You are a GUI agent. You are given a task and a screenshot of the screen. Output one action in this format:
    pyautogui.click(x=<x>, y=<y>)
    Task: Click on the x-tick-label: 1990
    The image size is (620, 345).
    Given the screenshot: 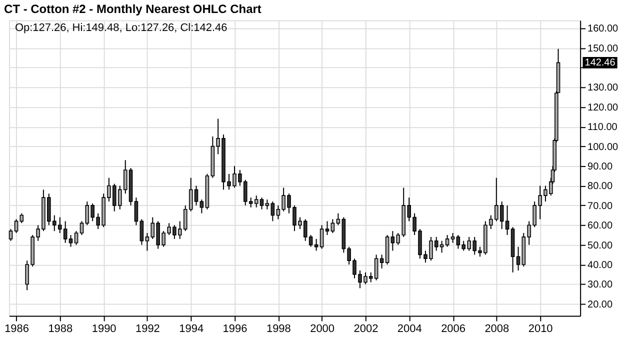 What is the action you would take?
    pyautogui.click(x=104, y=329)
    